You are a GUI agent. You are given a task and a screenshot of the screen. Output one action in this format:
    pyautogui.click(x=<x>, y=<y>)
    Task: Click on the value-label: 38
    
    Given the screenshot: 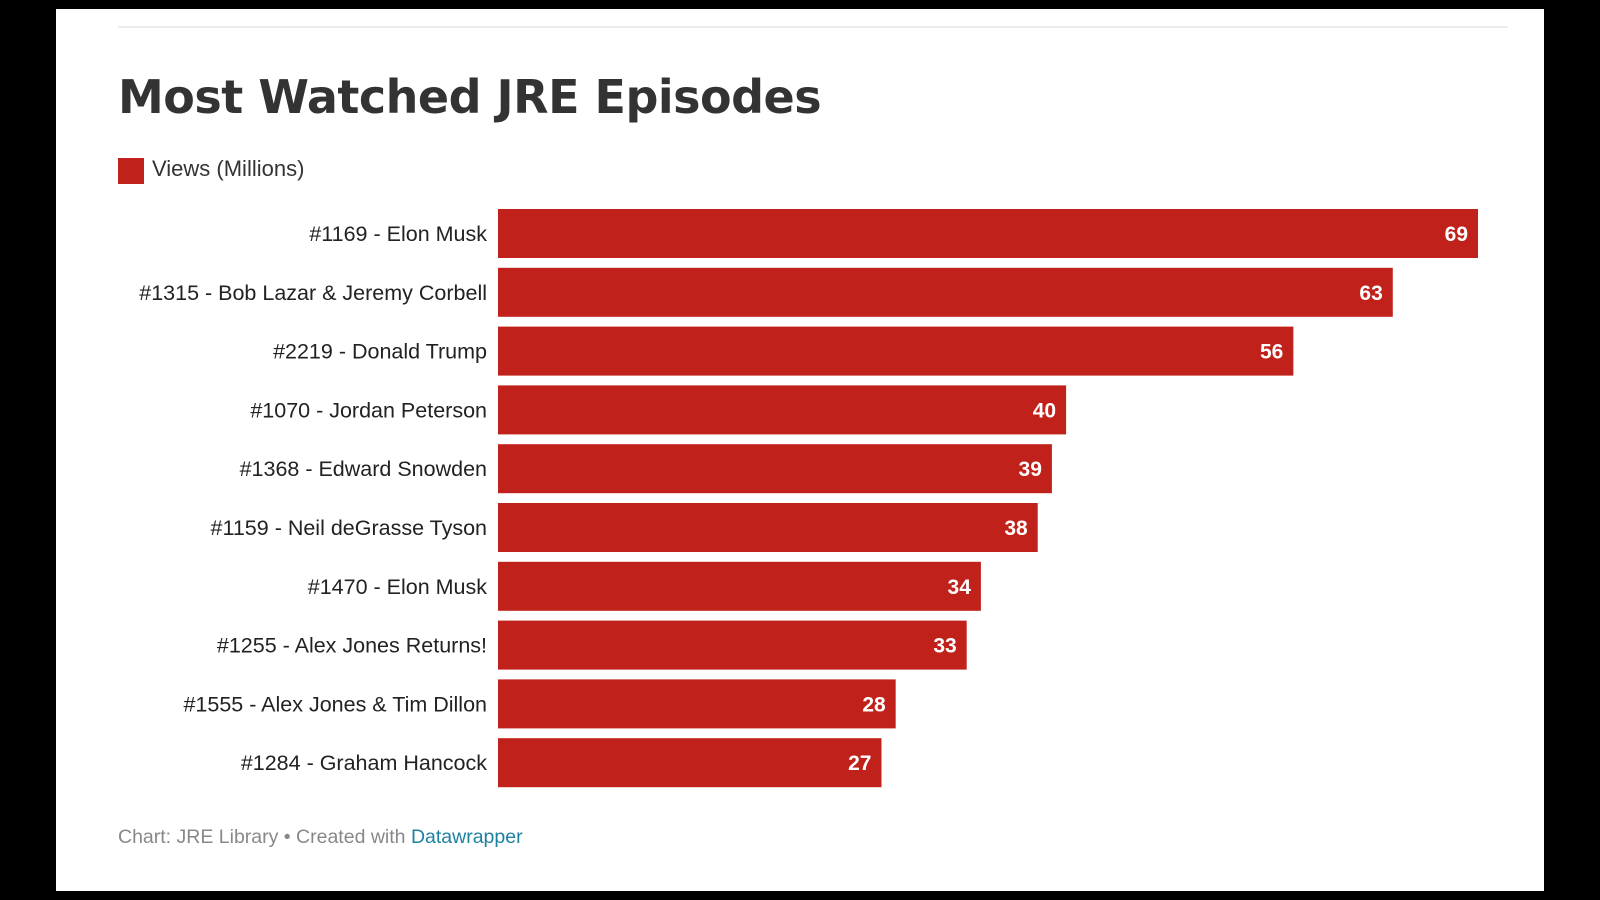 What is the action you would take?
    pyautogui.click(x=1016, y=528)
    